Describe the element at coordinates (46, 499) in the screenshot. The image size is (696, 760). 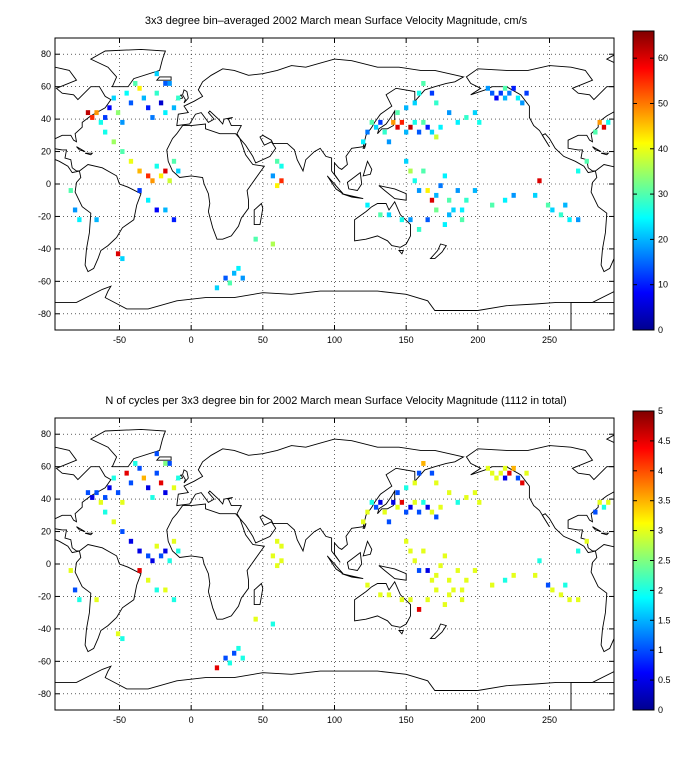
I see `cycles-map-y-tick-label: 40` at that location.